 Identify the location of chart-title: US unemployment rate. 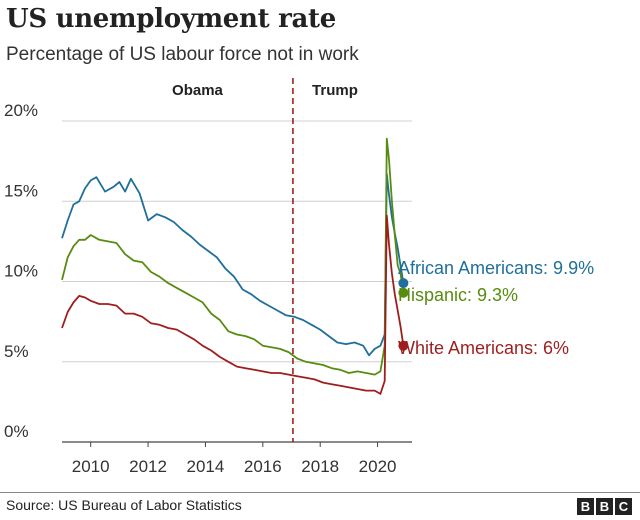
(171, 19).